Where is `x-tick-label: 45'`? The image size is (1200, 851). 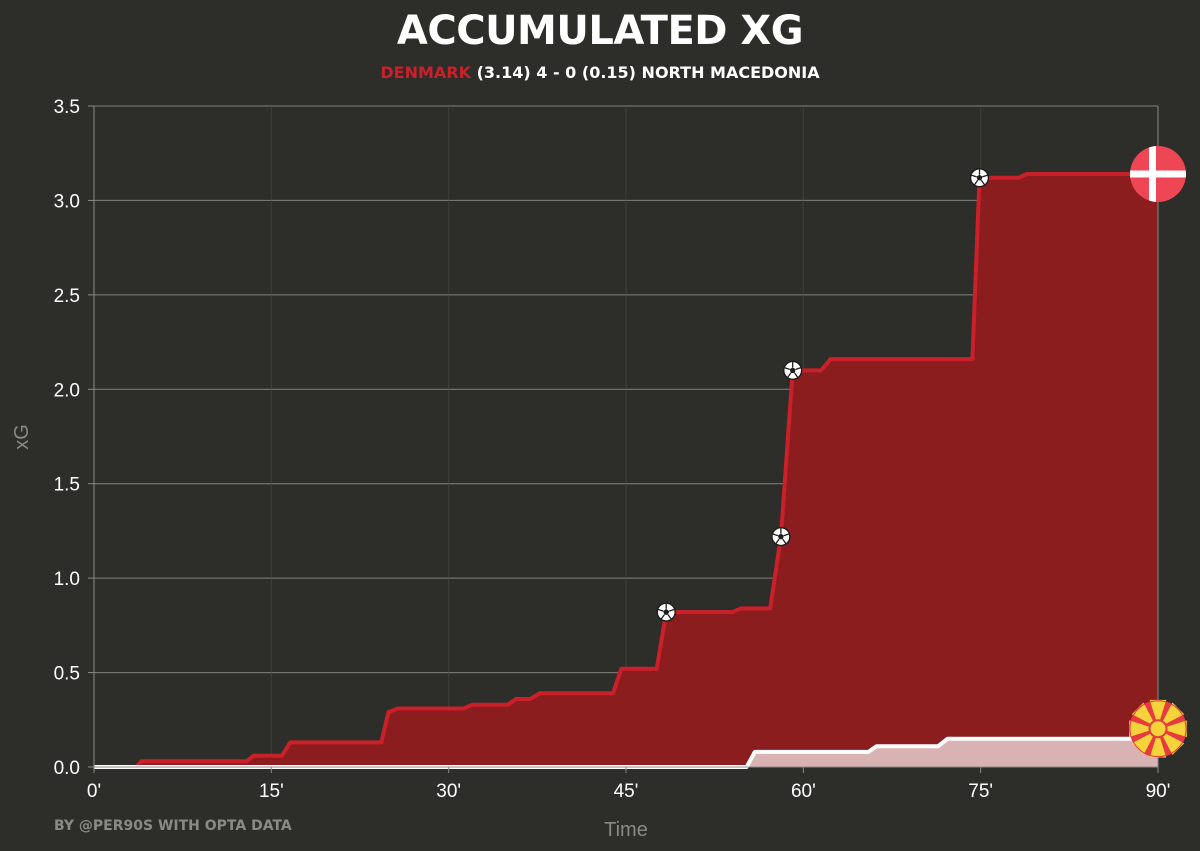
x-tick-label: 45' is located at coordinates (626, 791).